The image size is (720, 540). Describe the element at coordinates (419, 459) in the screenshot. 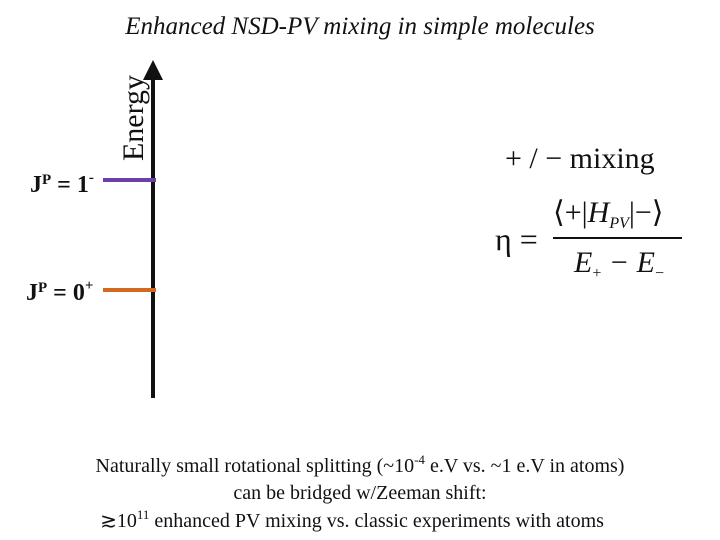

I see `caption-superscript: -4` at that location.